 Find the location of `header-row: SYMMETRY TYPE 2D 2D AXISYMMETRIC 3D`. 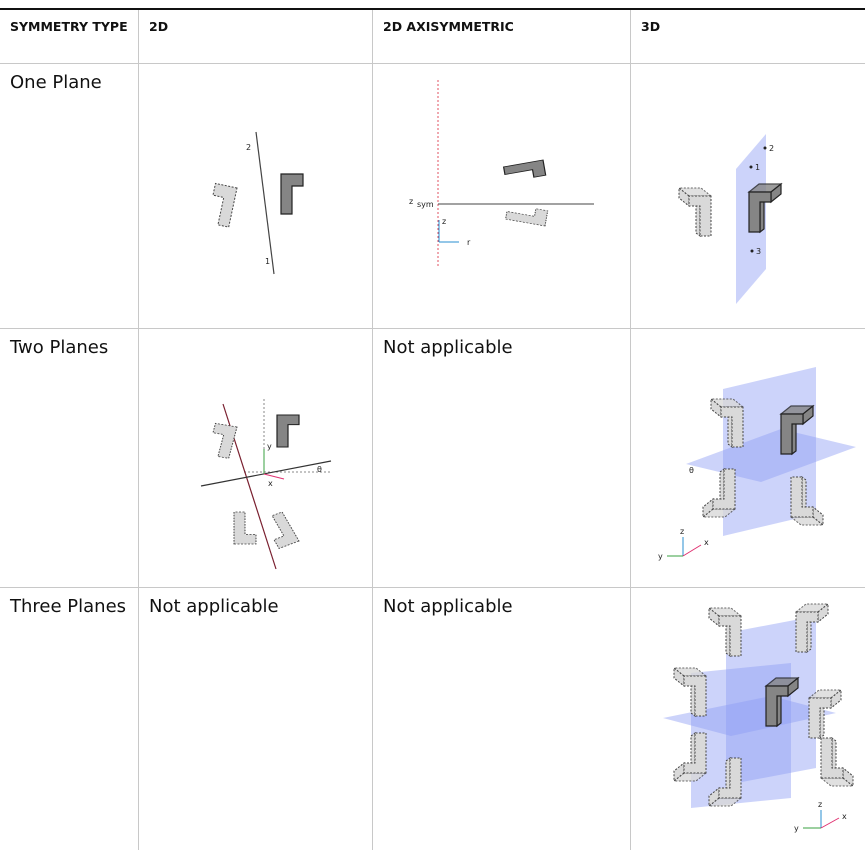

header-row: SYMMETRY TYPE 2D 2D AXISYMMETRIC 3D is located at coordinates (432, 37).